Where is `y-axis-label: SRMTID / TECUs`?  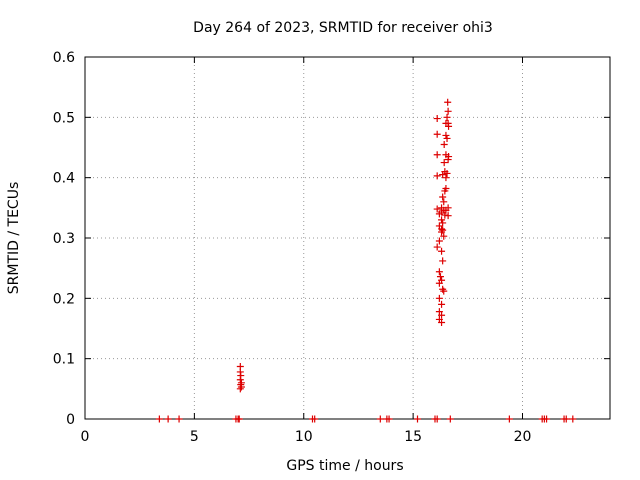
y-axis-label: SRMTID / TECUs is located at coordinates (14, 238).